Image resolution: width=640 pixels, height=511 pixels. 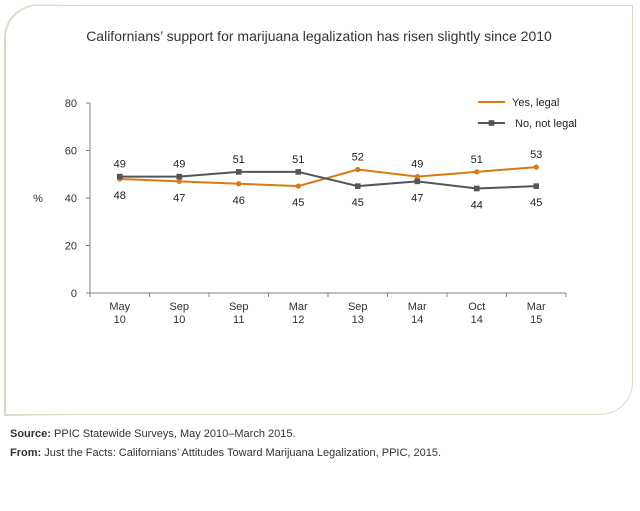 I want to click on y-tick-labels: 0 20 40 60 80, so click(x=71, y=199).